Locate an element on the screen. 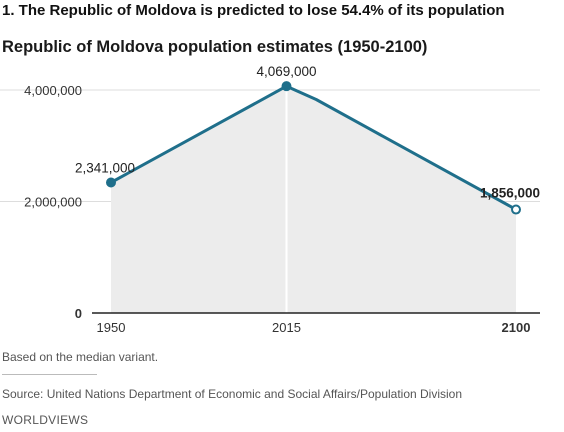 The image size is (564, 432). brand-label: WORLDVIEWS is located at coordinates (45, 420).